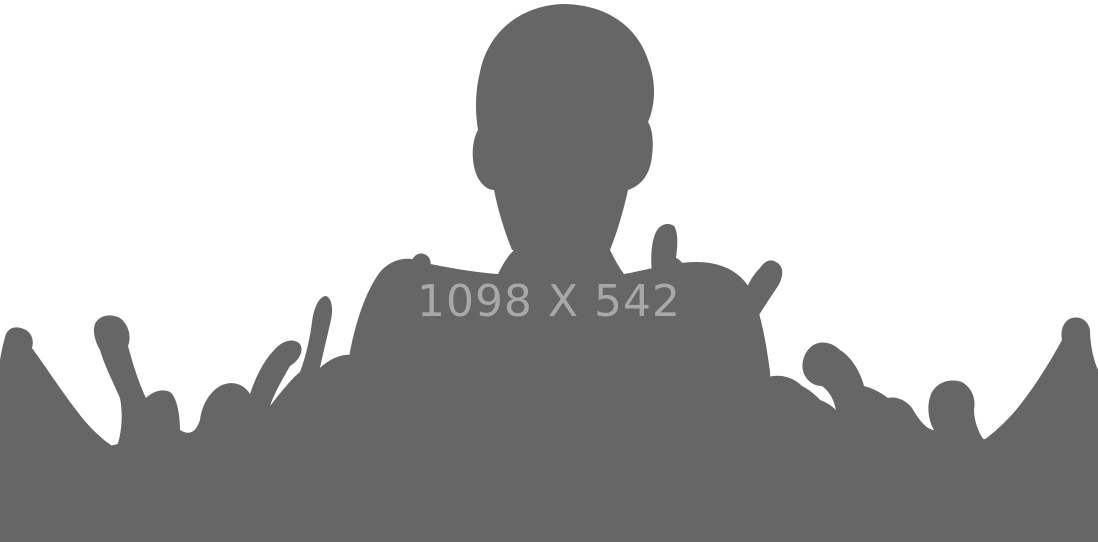 This screenshot has height=542, width=1098. I want to click on left-crowd-bridge, so click(230, 461).